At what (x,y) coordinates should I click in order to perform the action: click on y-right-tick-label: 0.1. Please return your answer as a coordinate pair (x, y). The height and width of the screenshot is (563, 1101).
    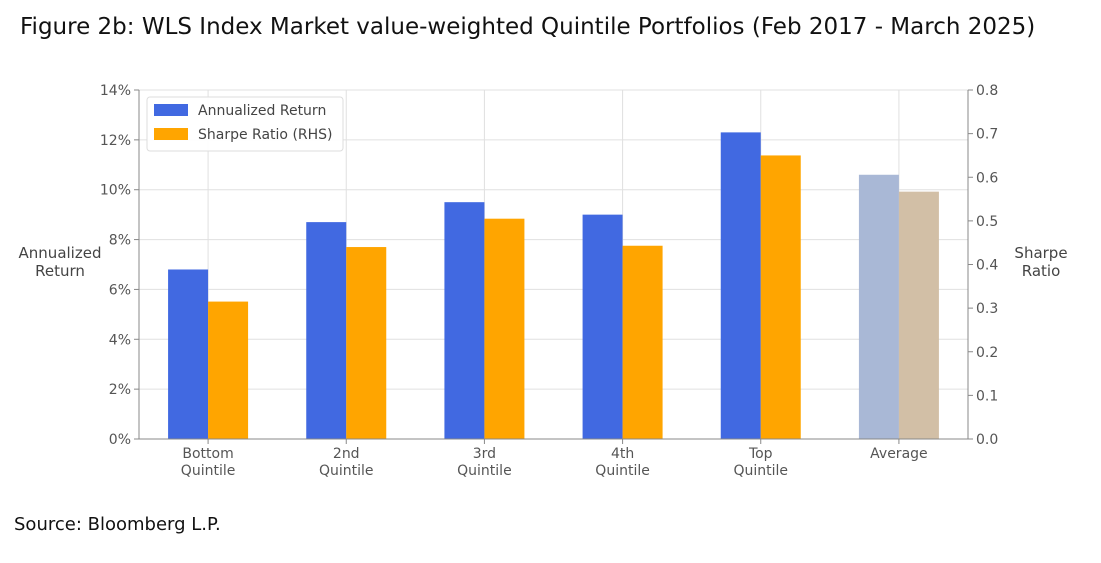
    Looking at the image, I should click on (987, 396).